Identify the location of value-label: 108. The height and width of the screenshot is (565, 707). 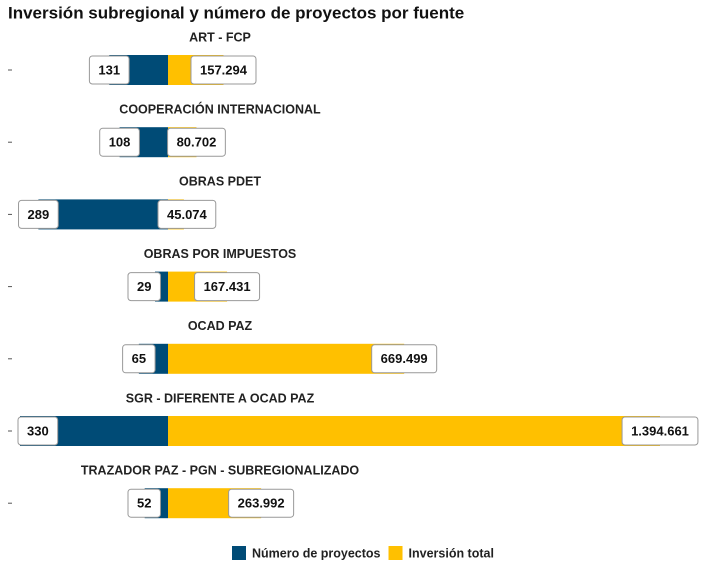
(120, 142).